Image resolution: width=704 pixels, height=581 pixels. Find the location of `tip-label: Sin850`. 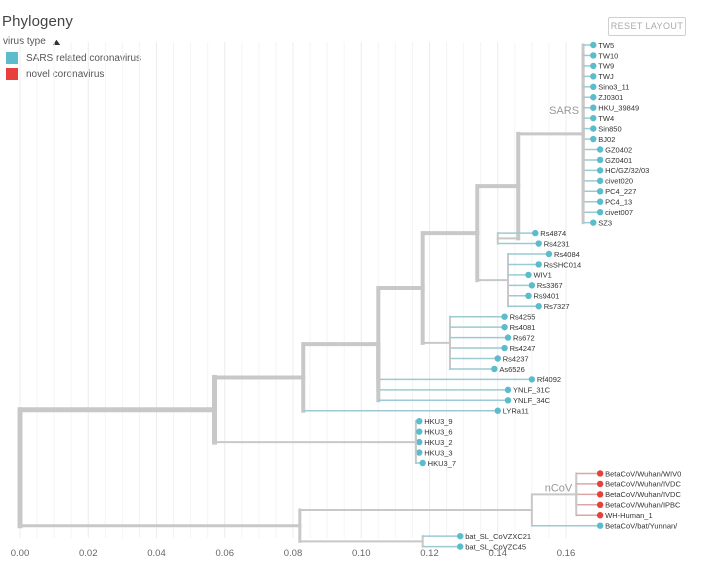

tip-label: Sin850 is located at coordinates (609, 128).